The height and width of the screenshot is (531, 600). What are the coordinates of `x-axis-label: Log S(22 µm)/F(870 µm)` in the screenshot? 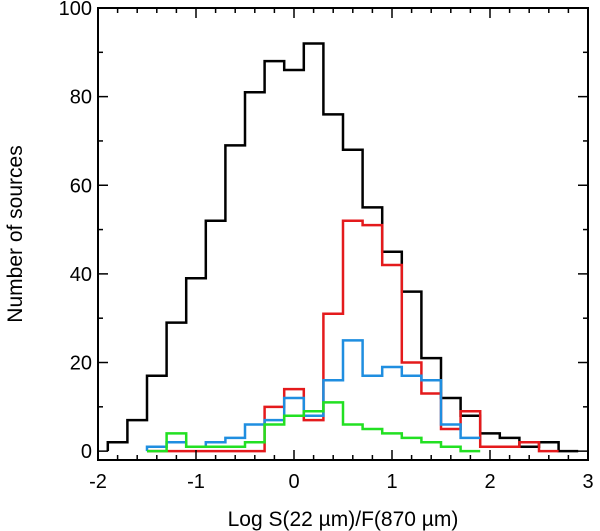 It's located at (343, 519).